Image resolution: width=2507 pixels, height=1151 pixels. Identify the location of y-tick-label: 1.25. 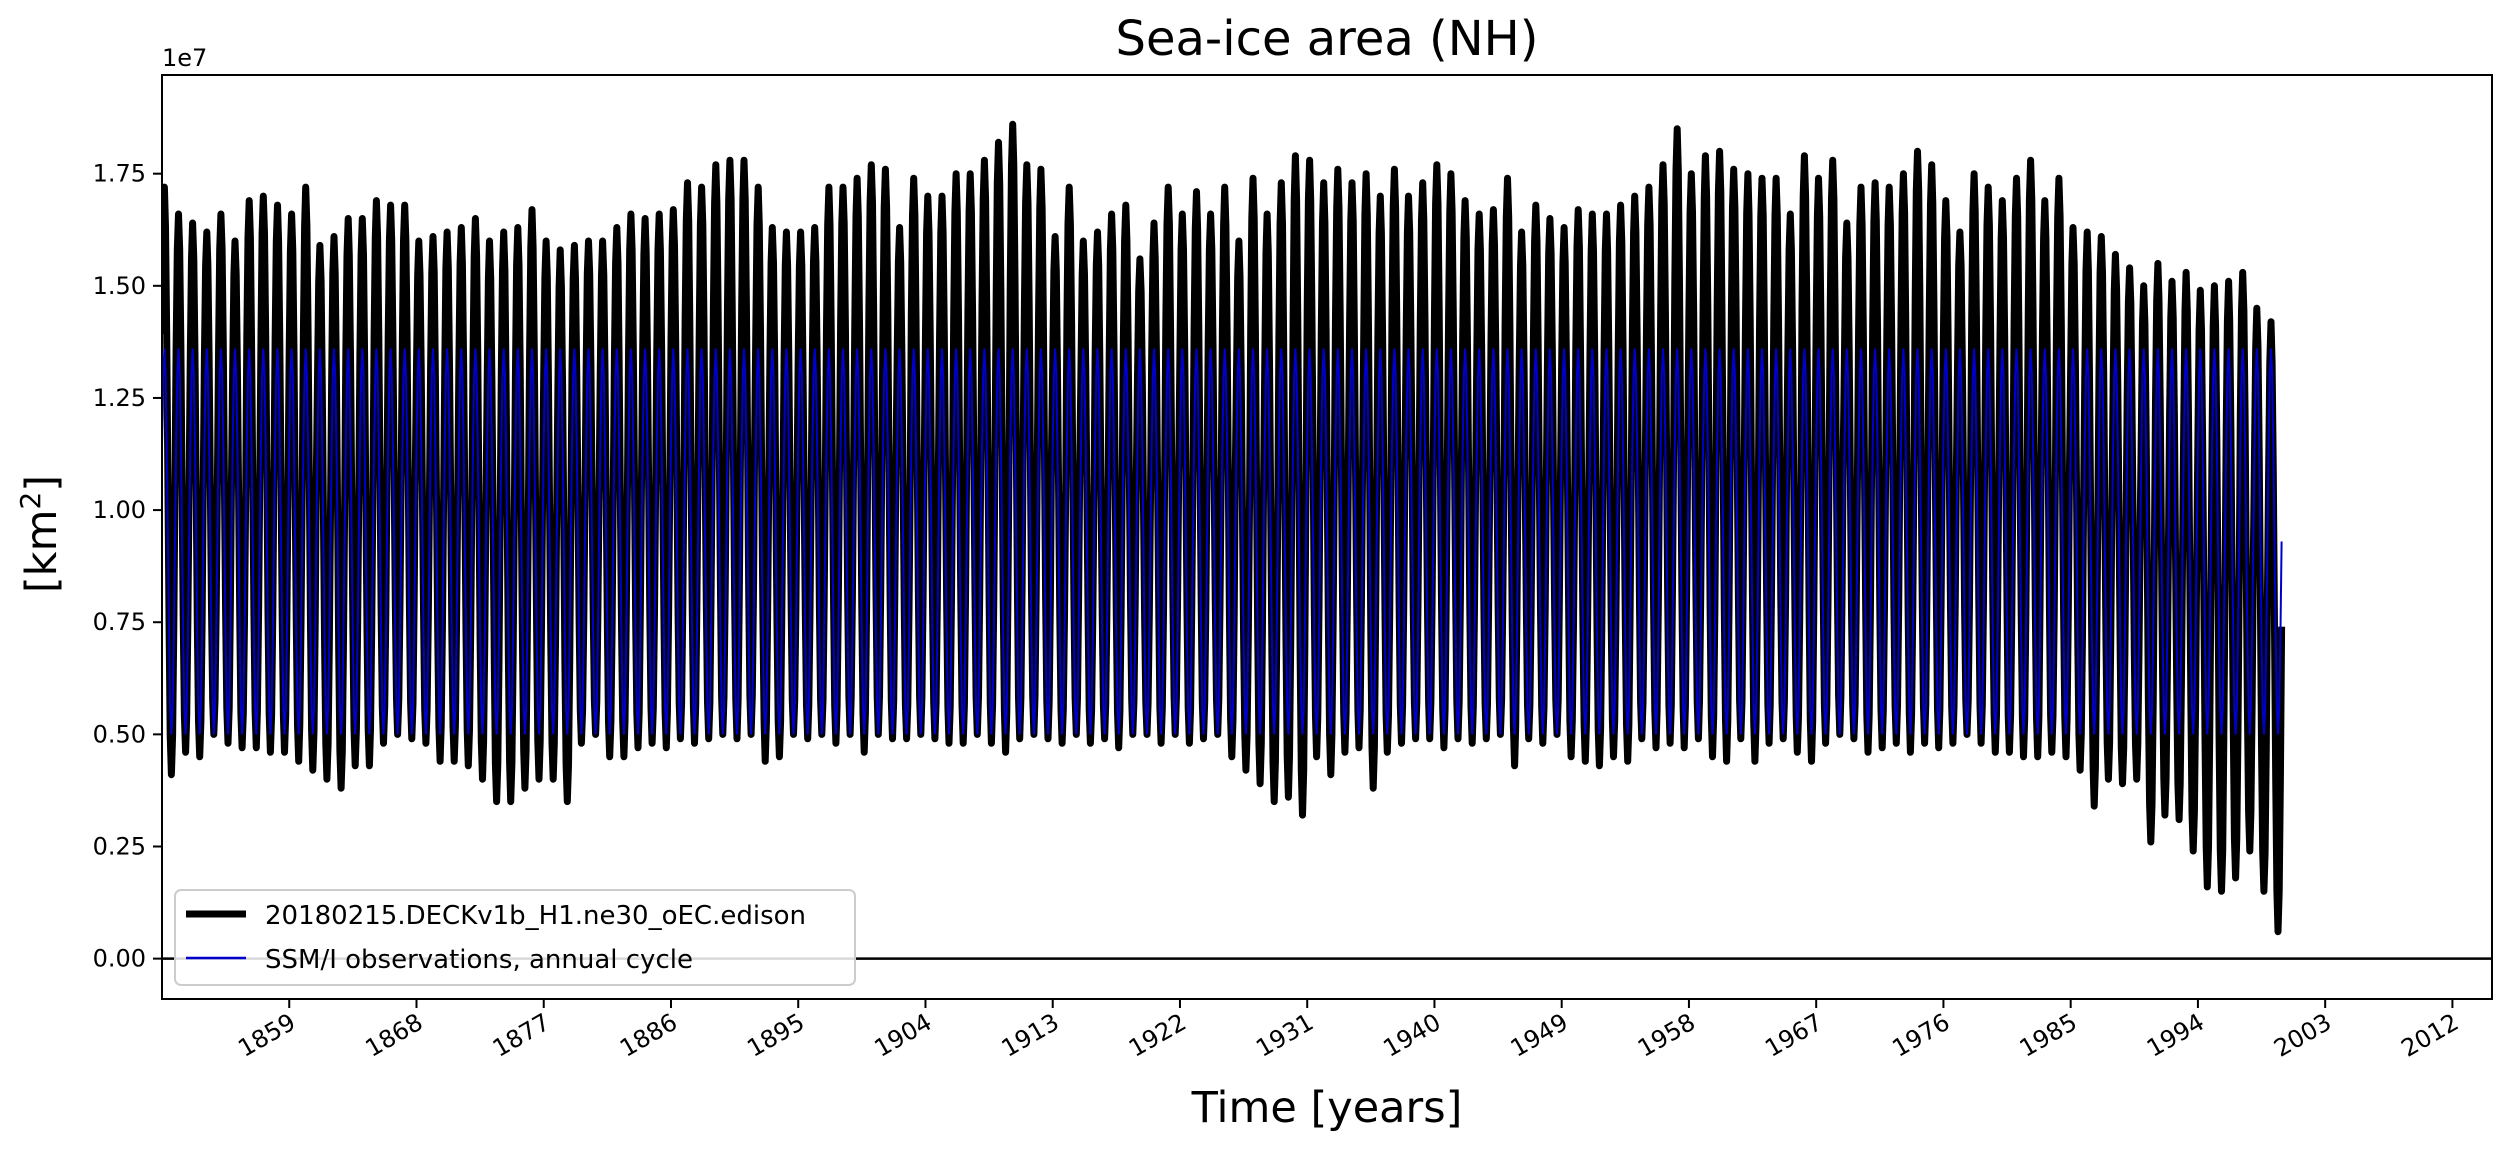
(119, 398).